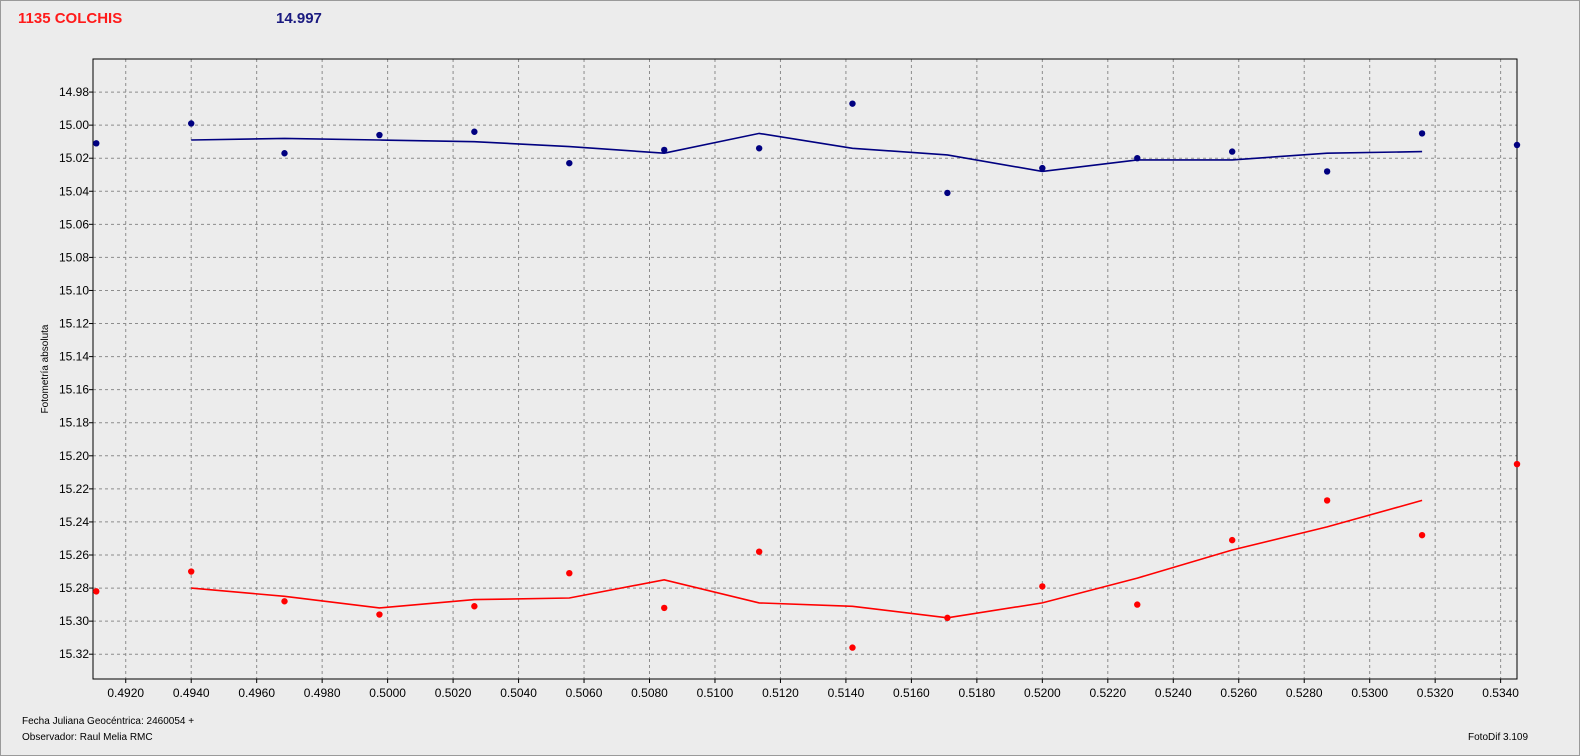 The height and width of the screenshot is (756, 1580). I want to click on x-tick-label: 0.5340, so click(1500, 693).